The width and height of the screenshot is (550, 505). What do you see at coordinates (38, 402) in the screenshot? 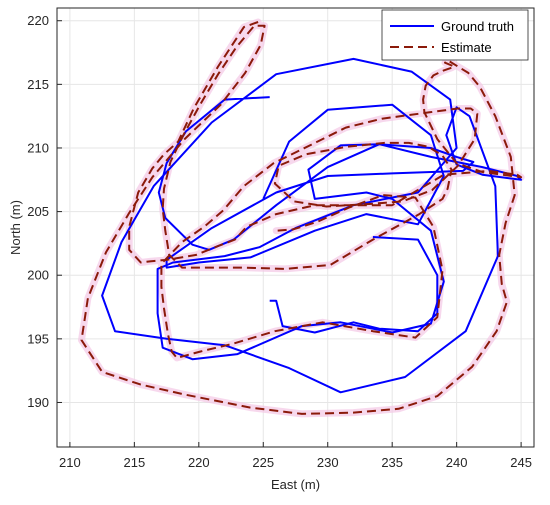
I see `y-tick-label: 190` at bounding box center [38, 402].